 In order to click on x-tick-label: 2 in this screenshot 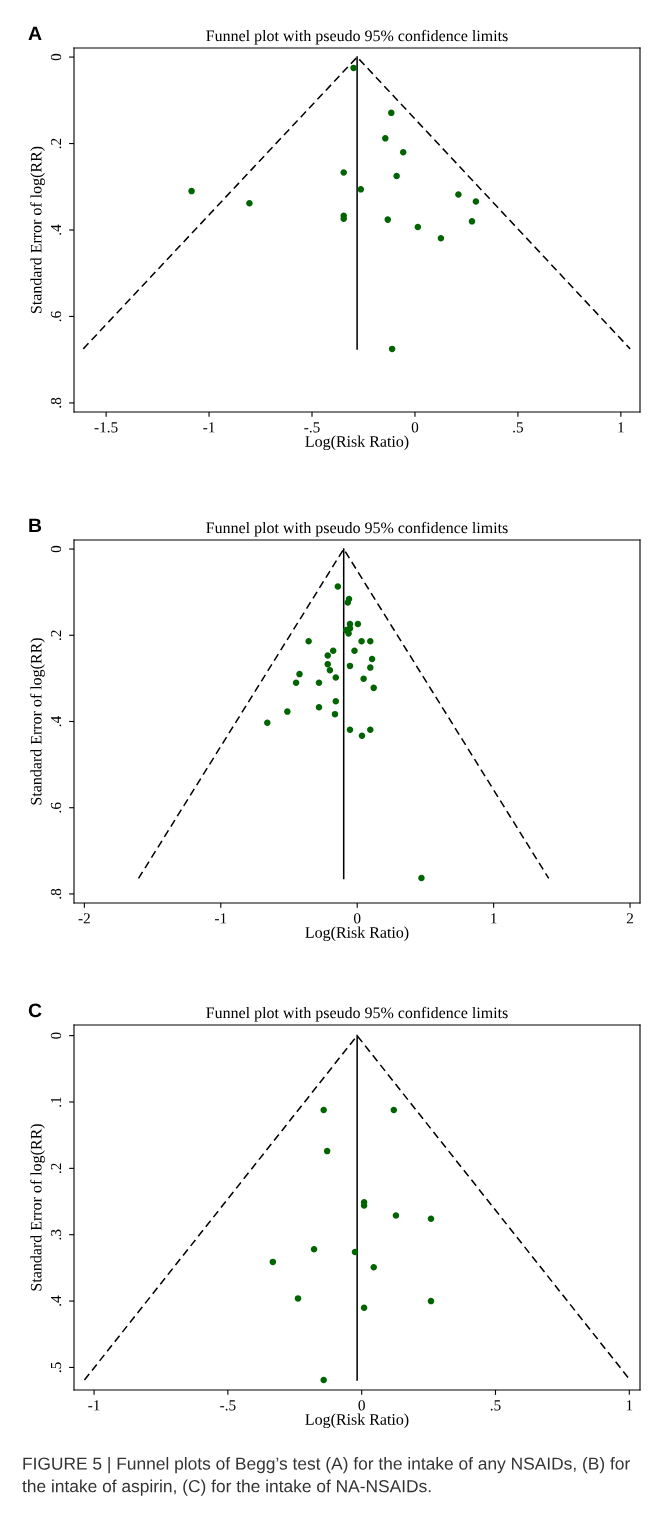, I will do `click(630, 918)`.